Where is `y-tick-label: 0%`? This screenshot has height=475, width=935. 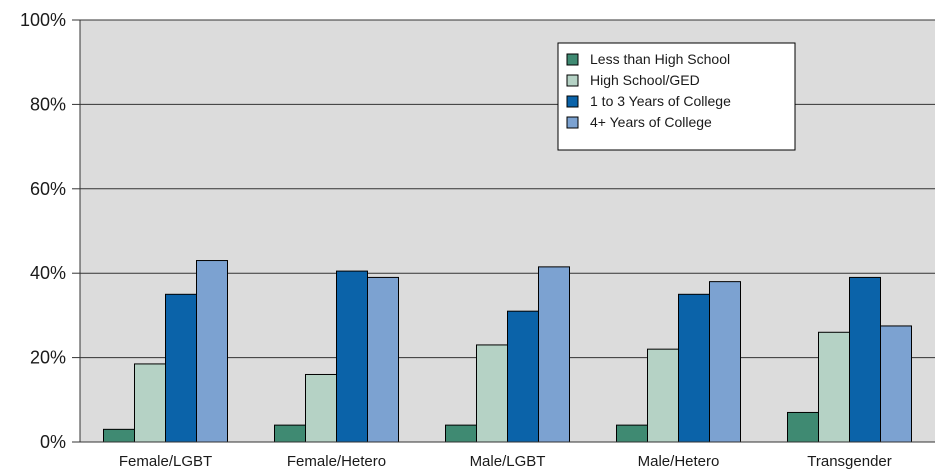
y-tick-label: 0% is located at coordinates (53, 442).